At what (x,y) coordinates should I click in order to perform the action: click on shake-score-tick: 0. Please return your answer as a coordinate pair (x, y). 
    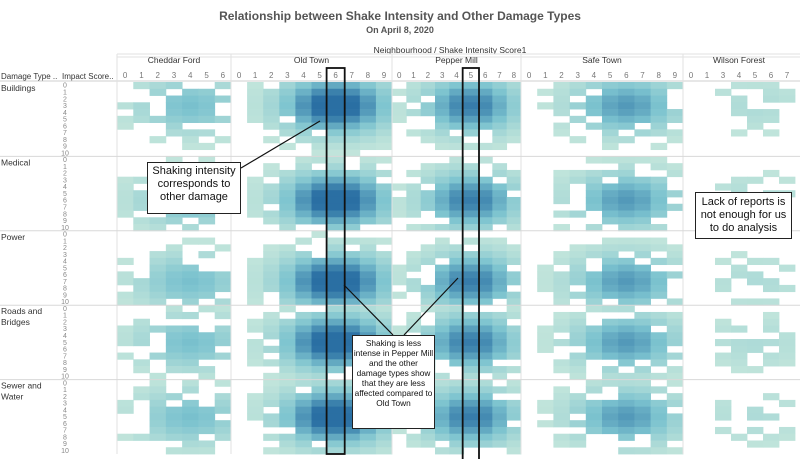
    Looking at the image, I should click on (239, 75).